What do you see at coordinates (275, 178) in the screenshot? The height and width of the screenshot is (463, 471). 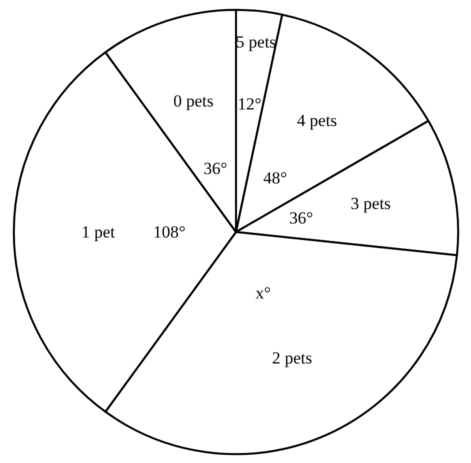 I see `data-label: 48°` at bounding box center [275, 178].